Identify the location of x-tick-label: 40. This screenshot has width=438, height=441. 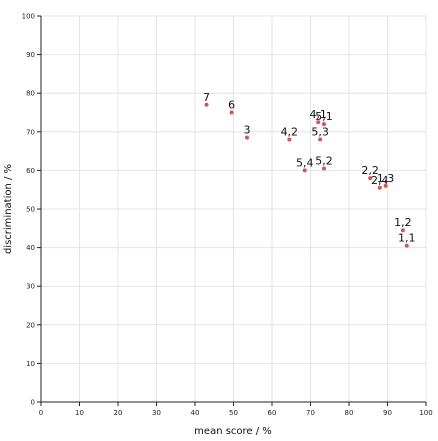
(195, 413).